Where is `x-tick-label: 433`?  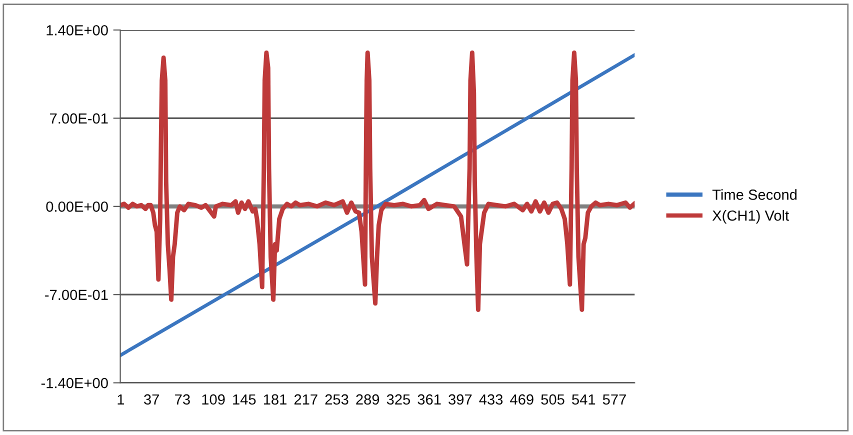
x-tick-label: 433 is located at coordinates (491, 399).